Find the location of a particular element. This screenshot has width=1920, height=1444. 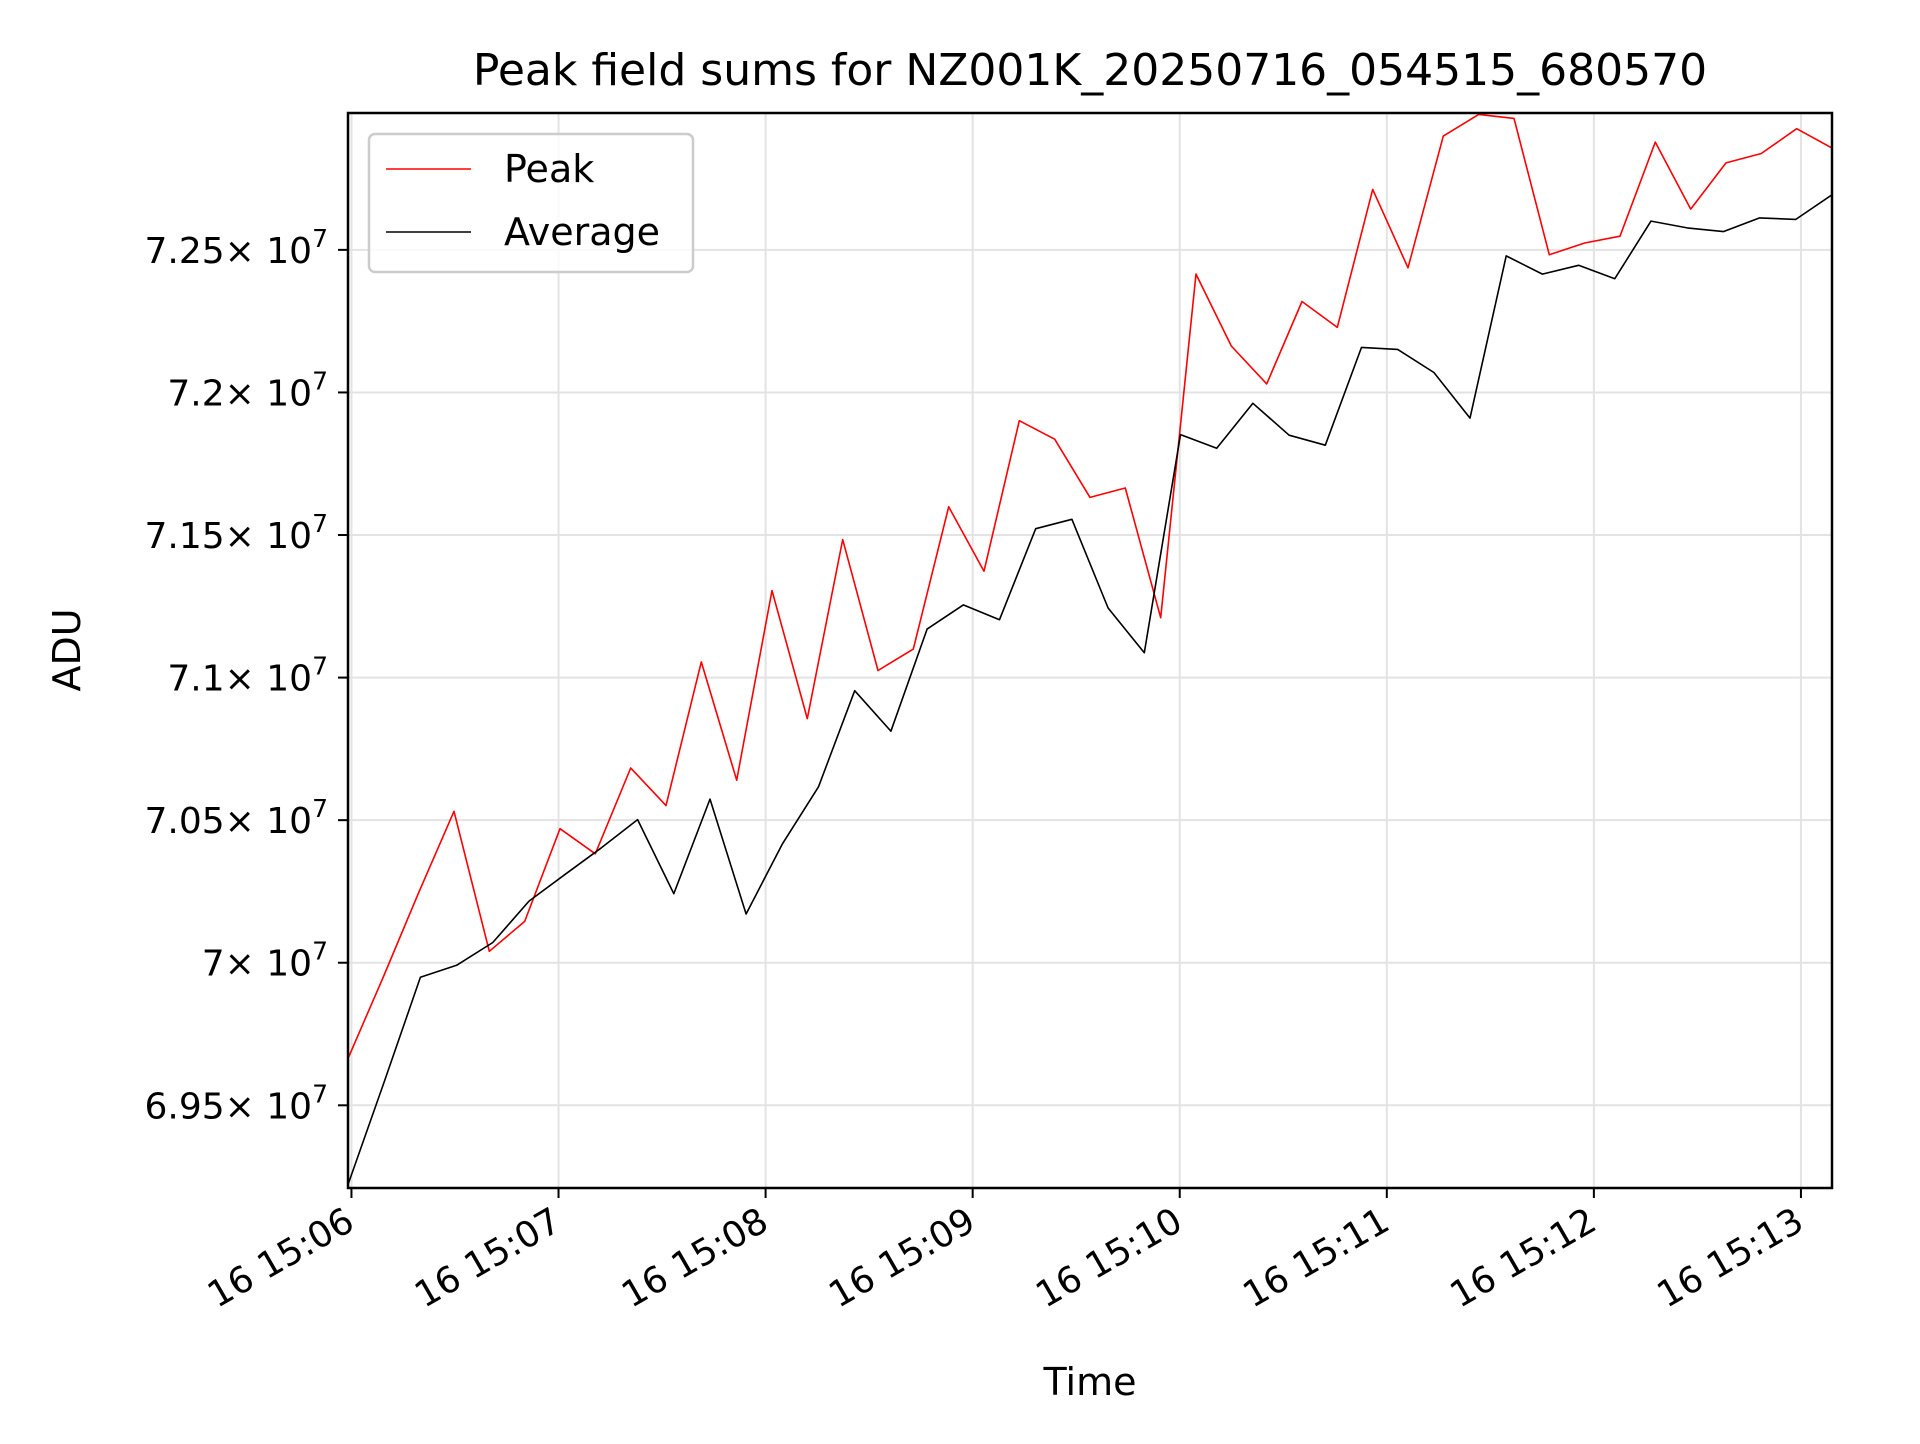

y-axis-label: ADU is located at coordinates (67, 649).